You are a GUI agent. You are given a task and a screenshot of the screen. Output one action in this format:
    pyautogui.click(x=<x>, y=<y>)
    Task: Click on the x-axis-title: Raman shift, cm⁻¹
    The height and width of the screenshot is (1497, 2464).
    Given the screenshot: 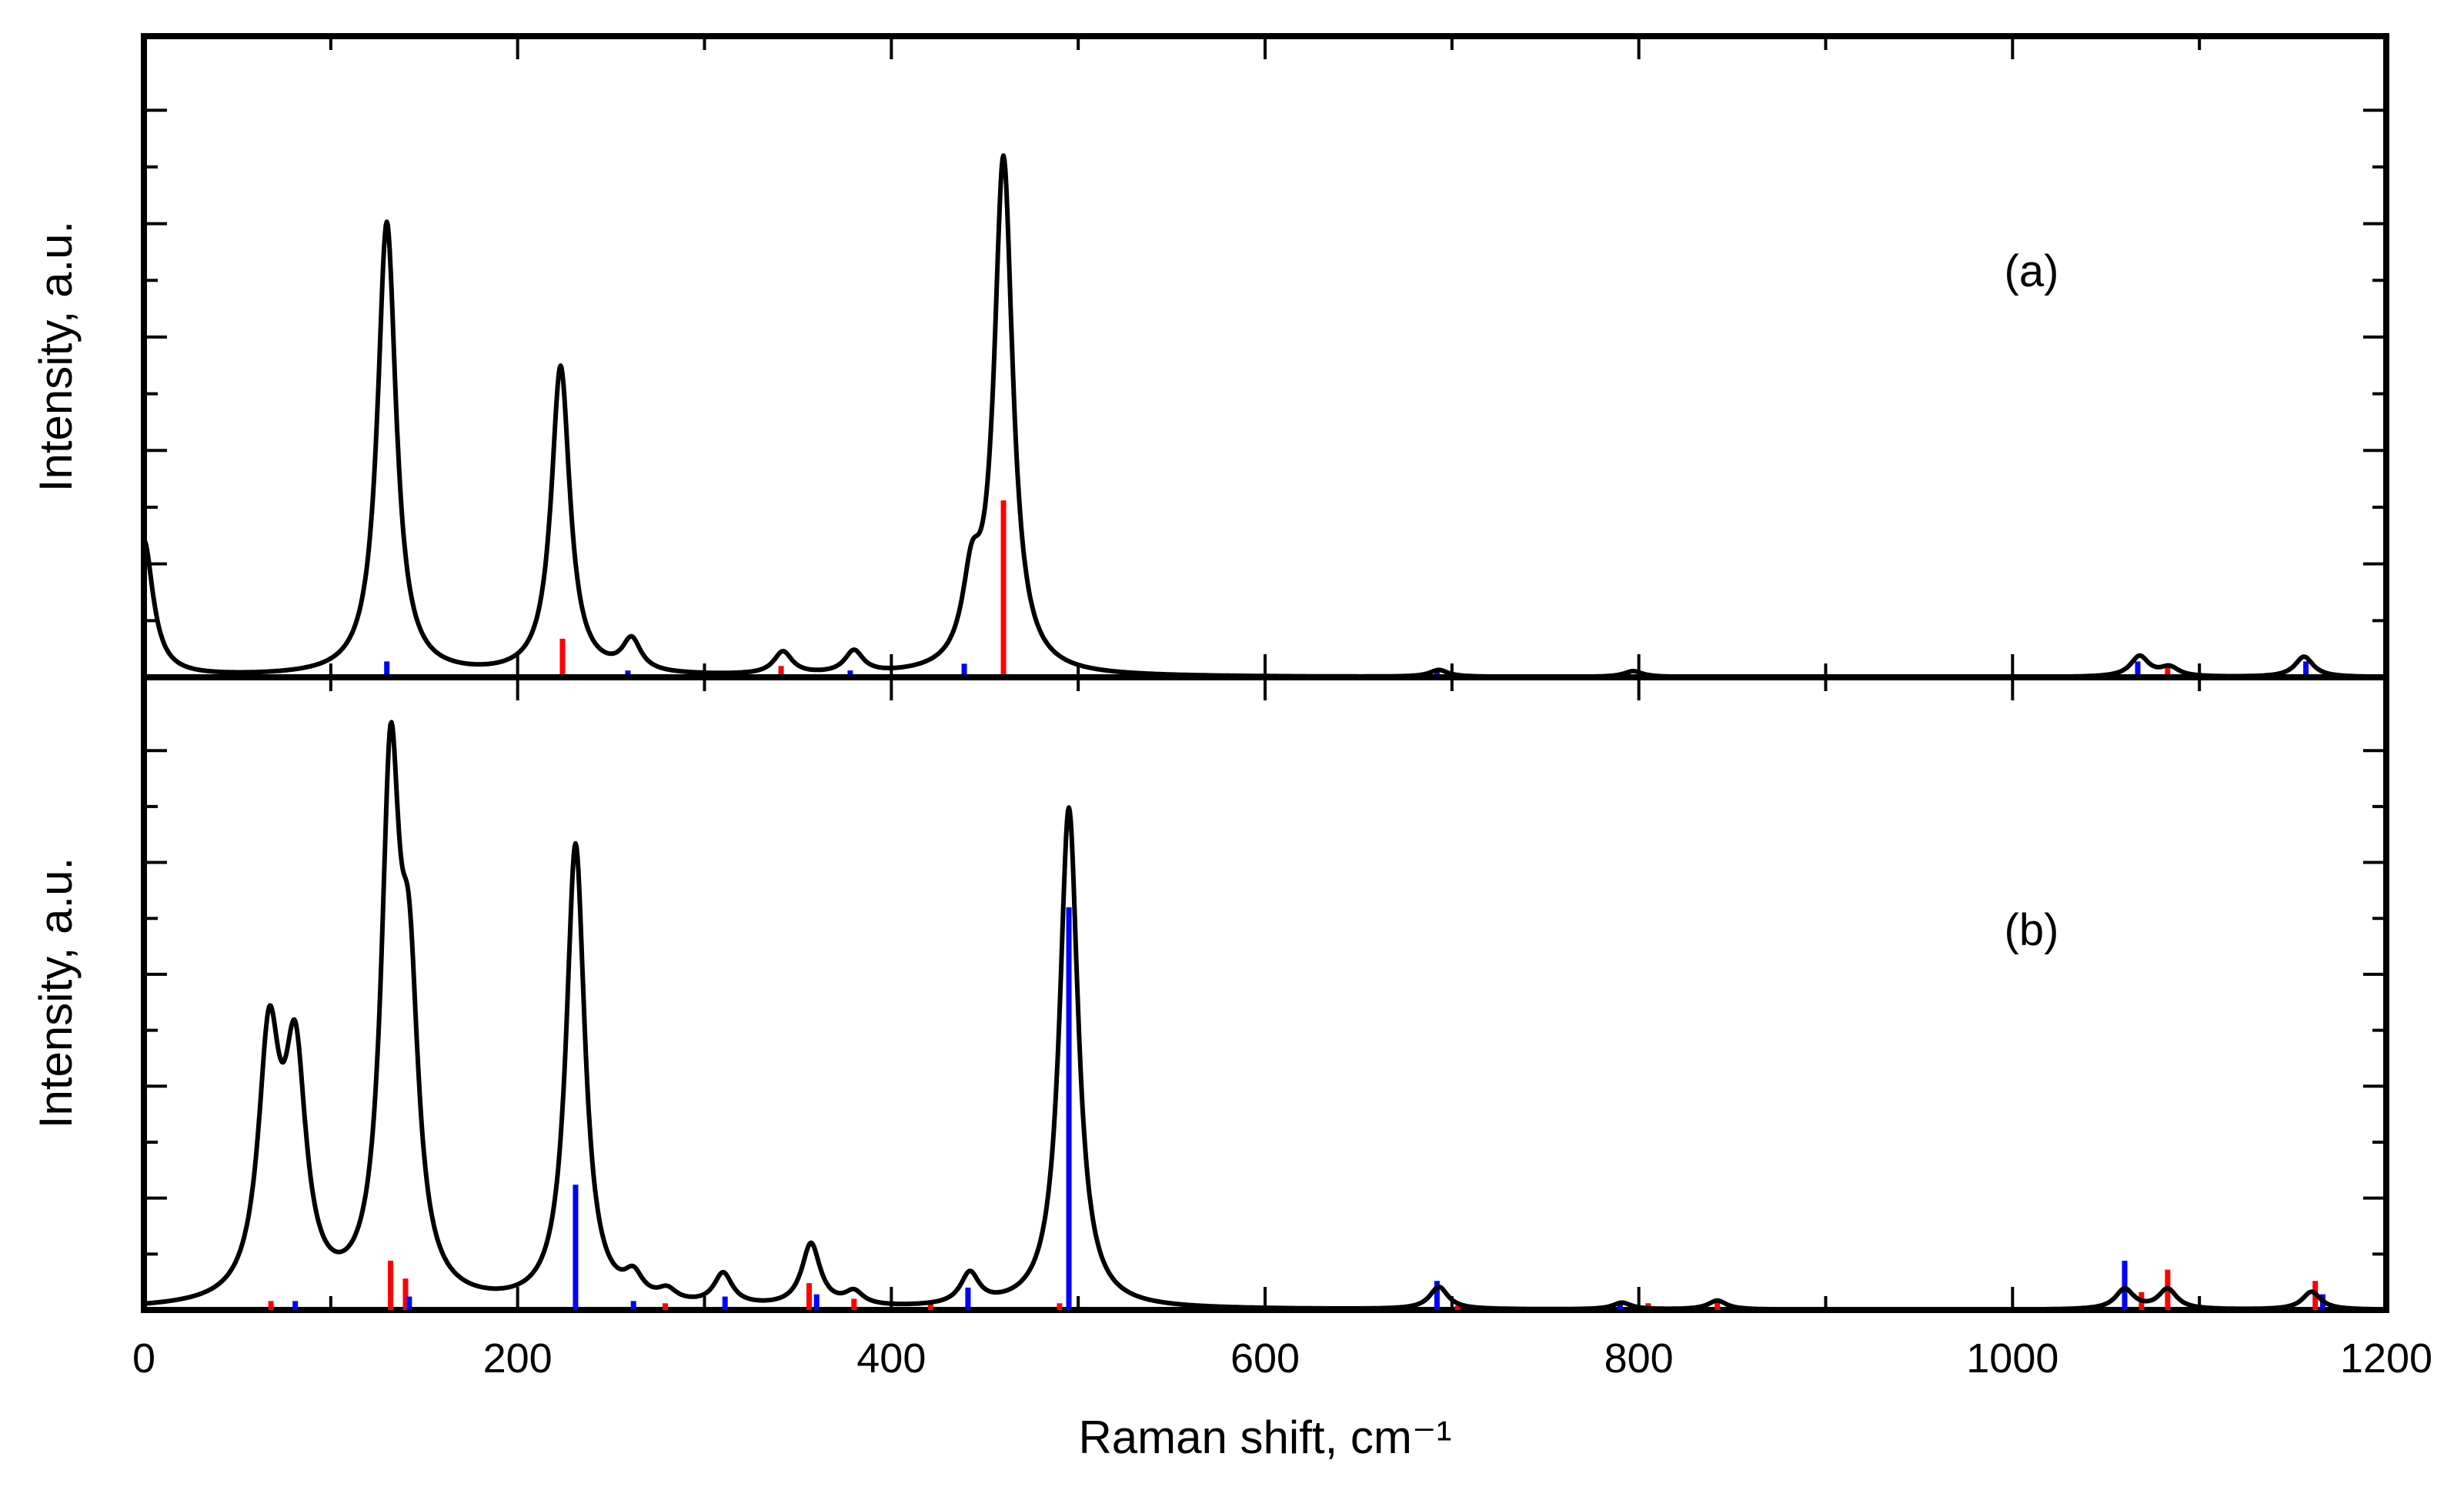 What is the action you would take?
    pyautogui.click(x=1264, y=1437)
    